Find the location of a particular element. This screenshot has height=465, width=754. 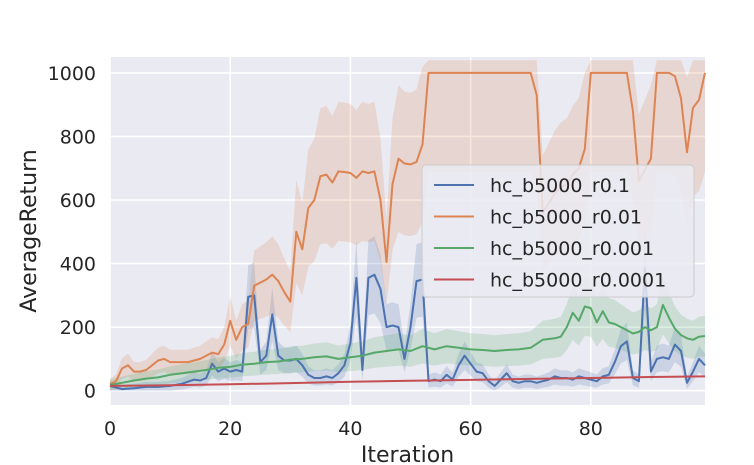

legend-label: hc_b5000_r0.01 is located at coordinates (566, 218).